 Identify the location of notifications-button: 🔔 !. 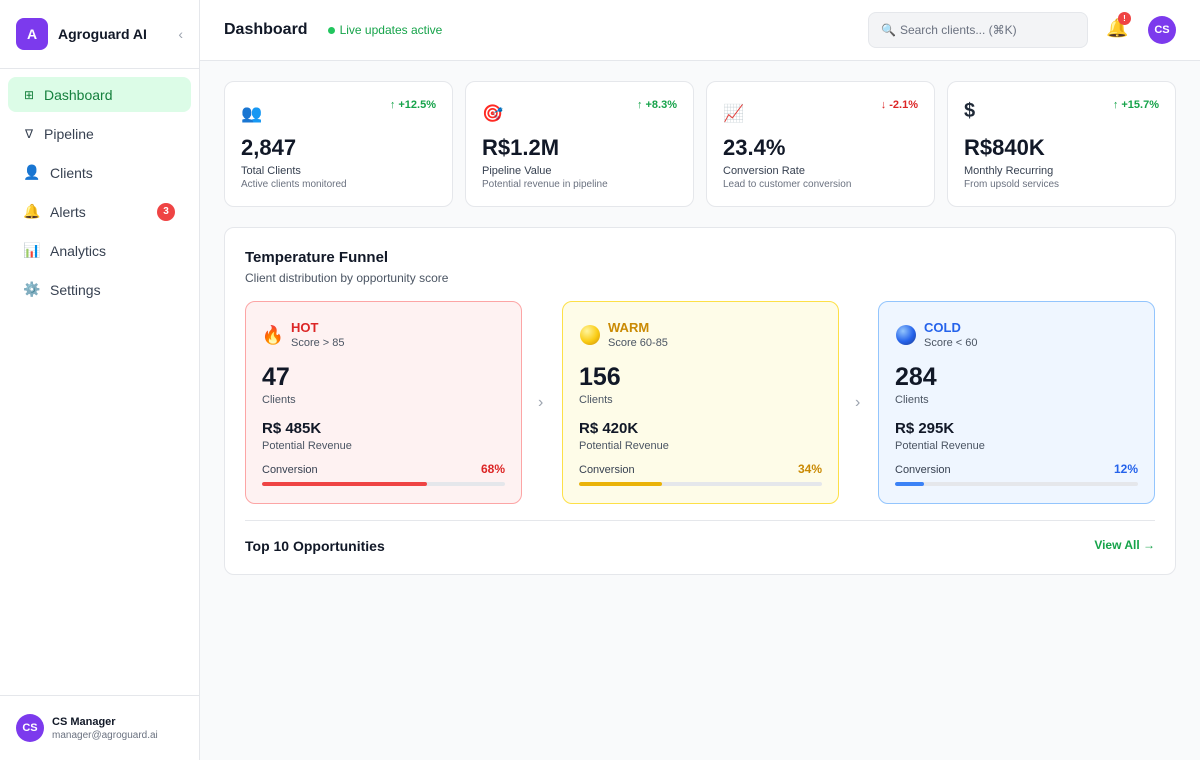
(1118, 25).